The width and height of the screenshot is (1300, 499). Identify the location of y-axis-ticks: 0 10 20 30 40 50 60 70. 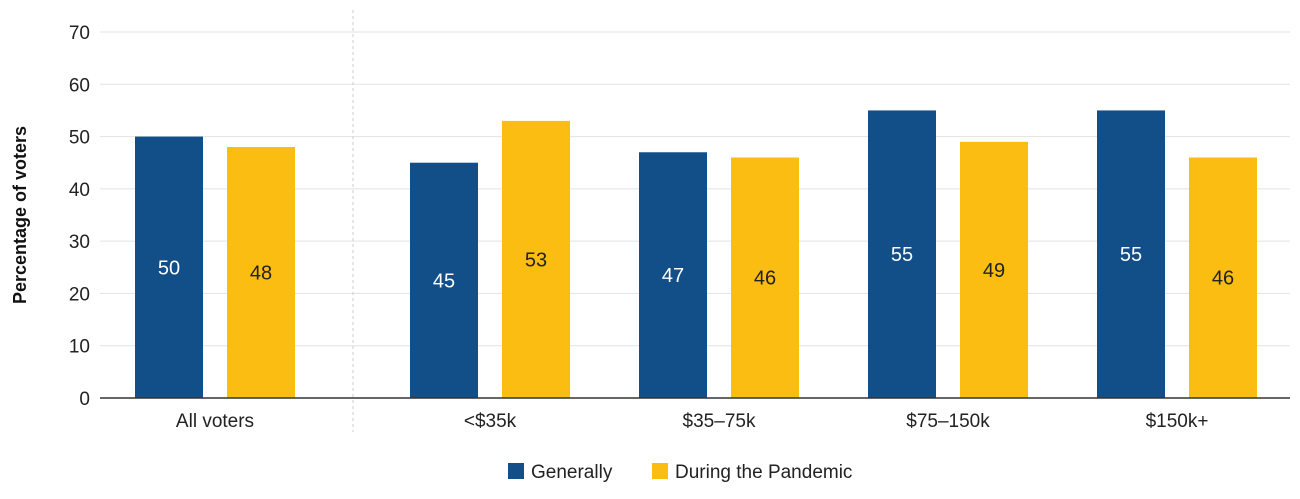
(79, 216).